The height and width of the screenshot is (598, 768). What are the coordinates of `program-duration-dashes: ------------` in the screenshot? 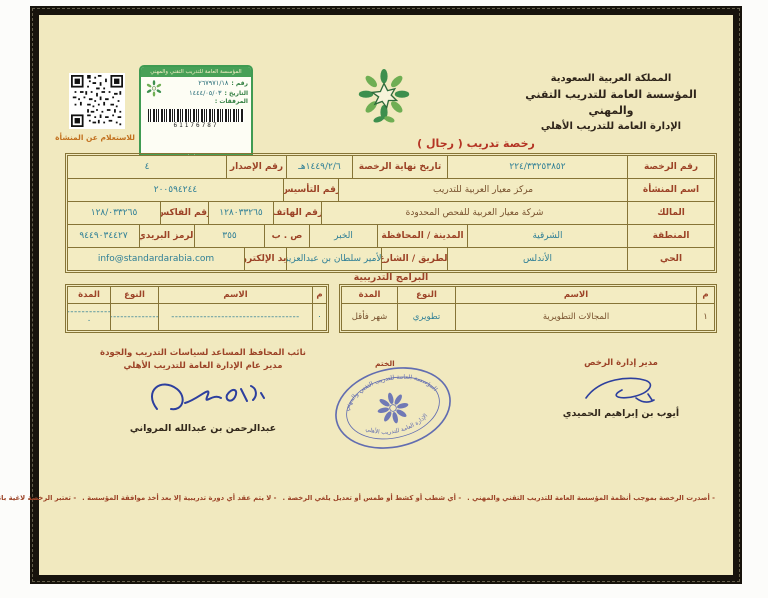 It's located at (89, 312).